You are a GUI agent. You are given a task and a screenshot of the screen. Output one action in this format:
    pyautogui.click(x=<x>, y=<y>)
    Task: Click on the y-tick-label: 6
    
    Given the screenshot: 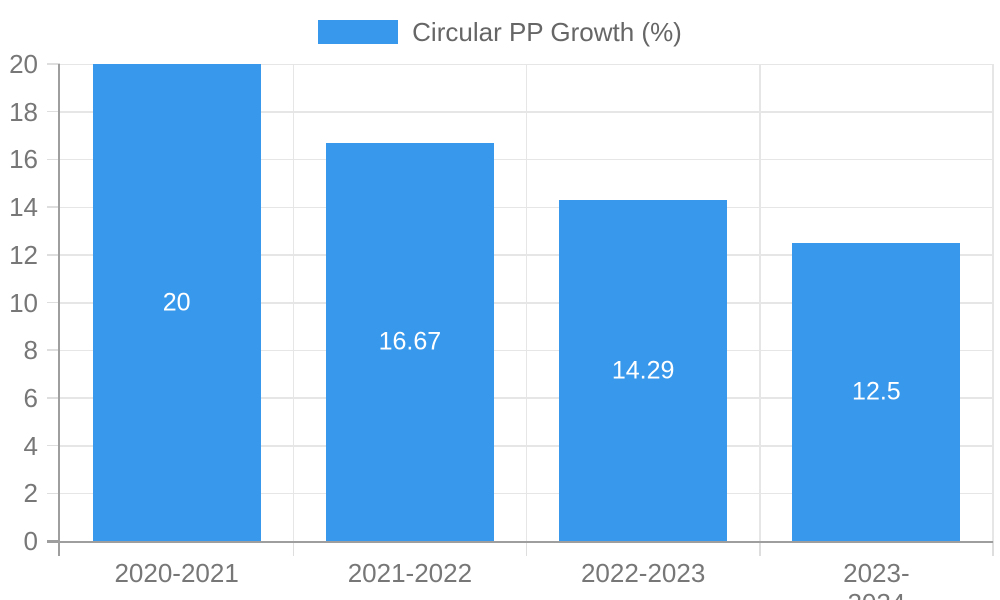 What is the action you would take?
    pyautogui.click(x=30, y=397)
    